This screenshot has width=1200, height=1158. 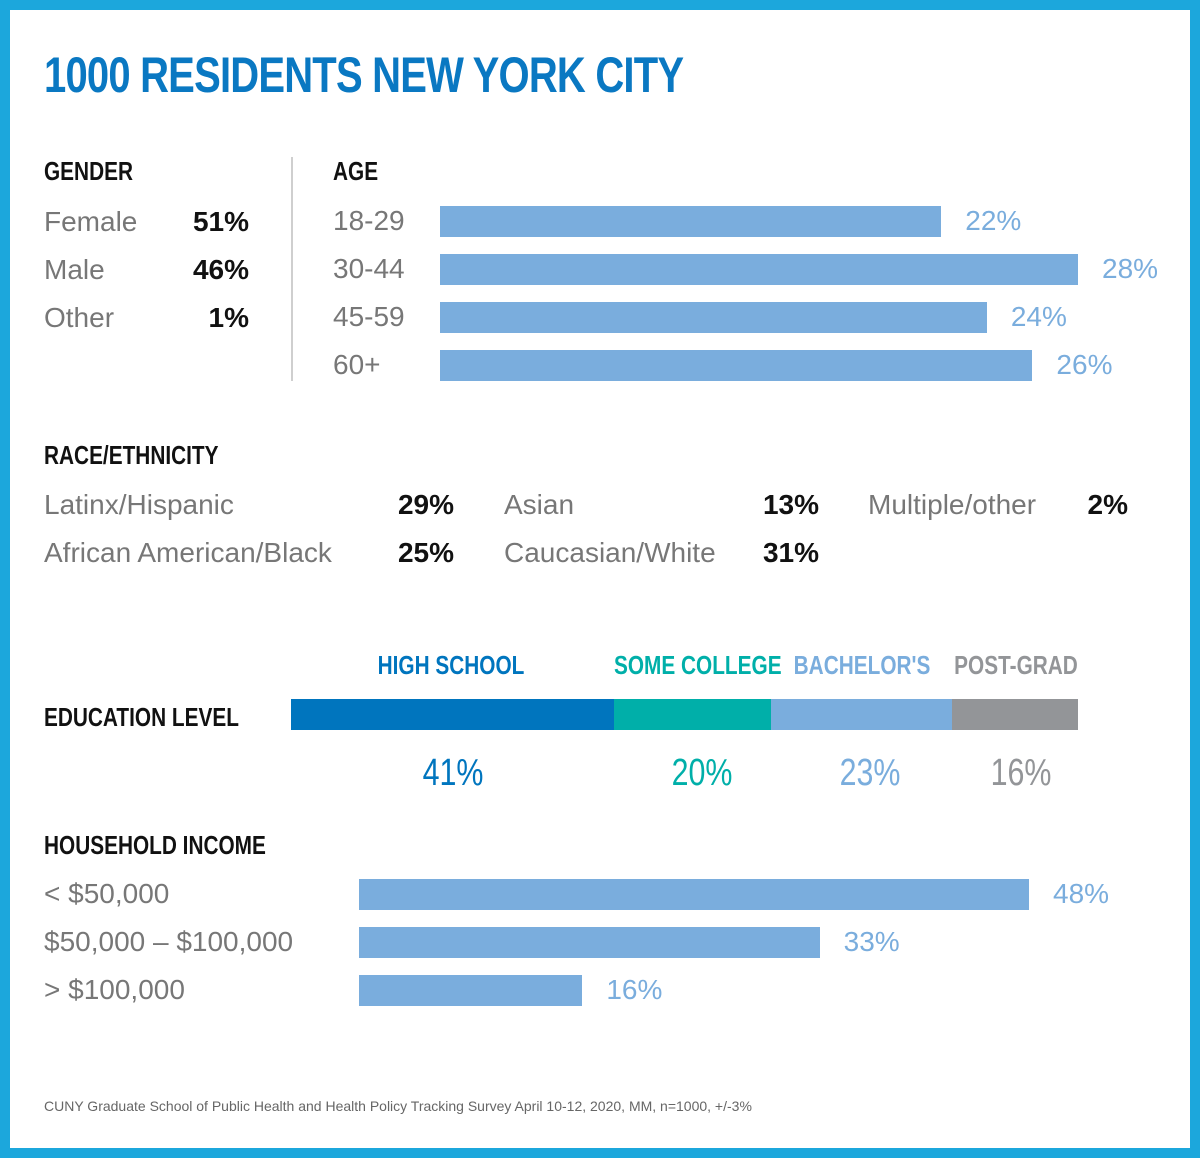 What do you see at coordinates (79, 317) in the screenshot?
I see `gender-label-other: Other` at bounding box center [79, 317].